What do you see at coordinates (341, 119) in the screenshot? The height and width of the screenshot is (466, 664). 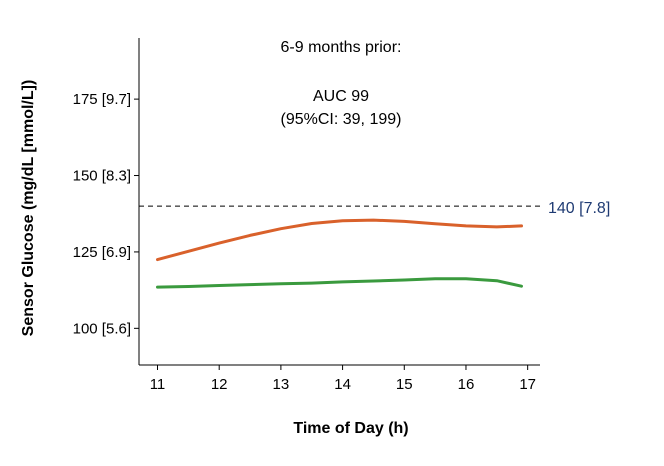 I see `annotation-ci: (95%CI: 39, 199)` at bounding box center [341, 119].